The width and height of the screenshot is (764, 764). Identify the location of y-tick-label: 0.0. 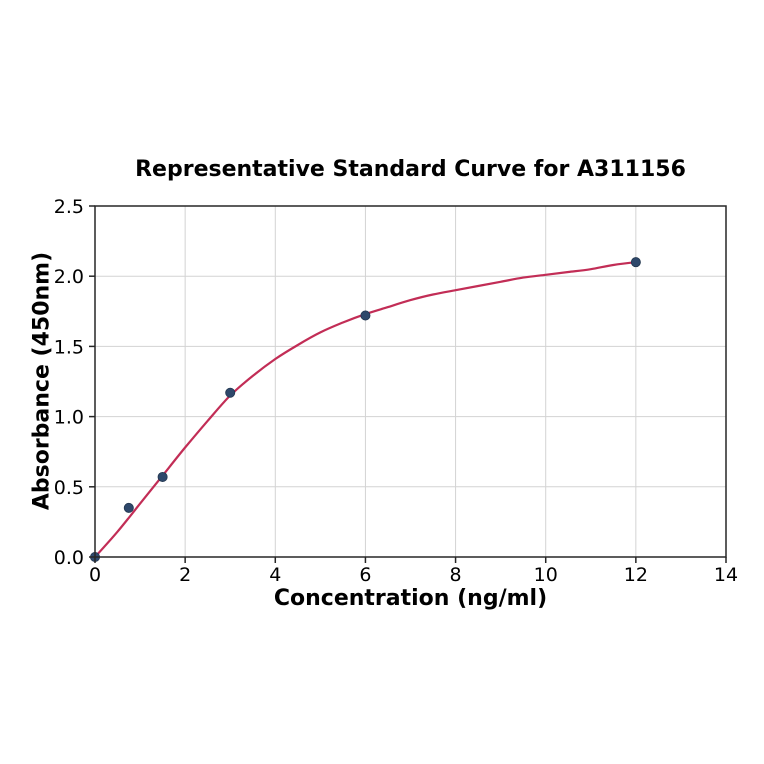
(69, 558).